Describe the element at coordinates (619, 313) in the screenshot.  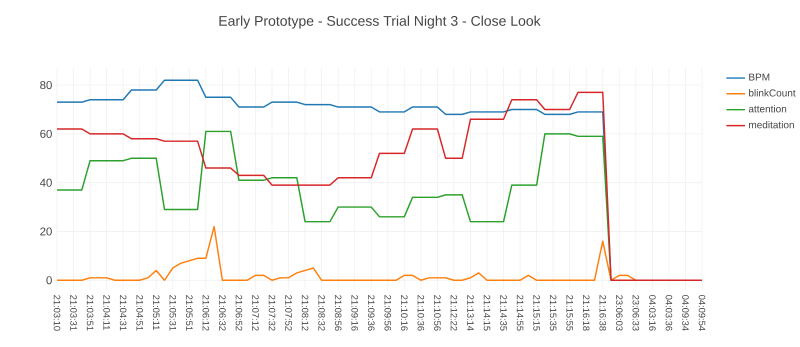
I see `x-tick-label: 23:06:03` at that location.